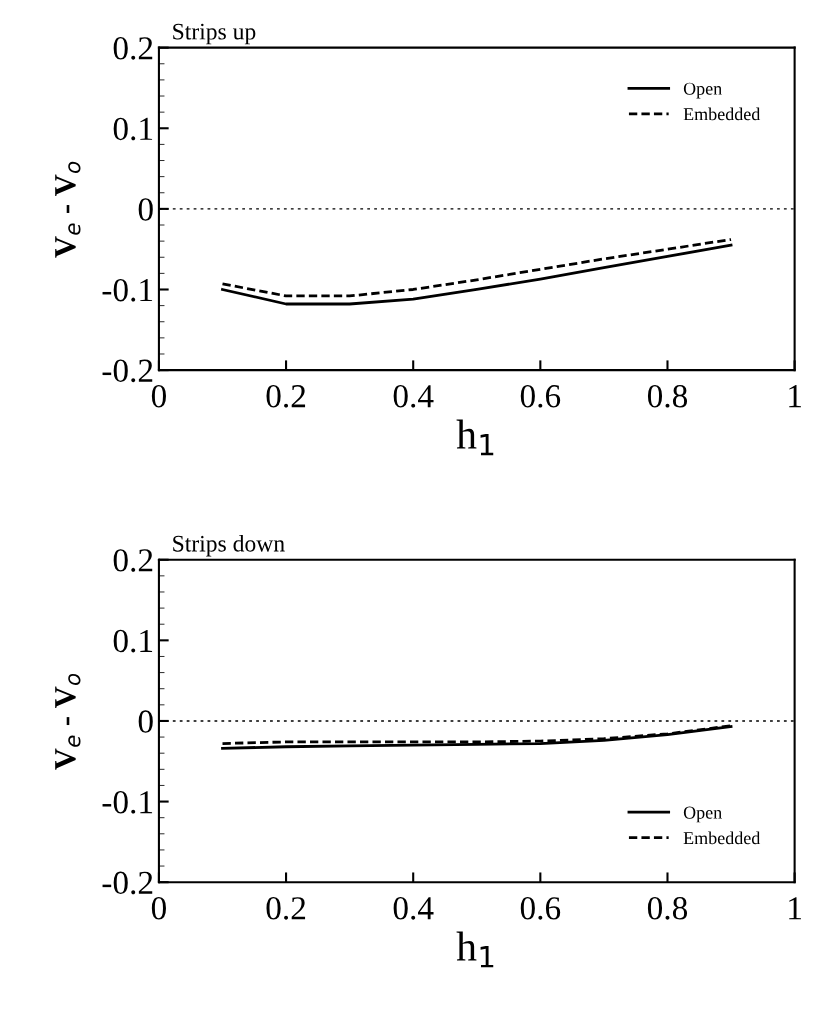  Describe the element at coordinates (229, 546) in the screenshot. I see `chart-title: Strips down` at that location.